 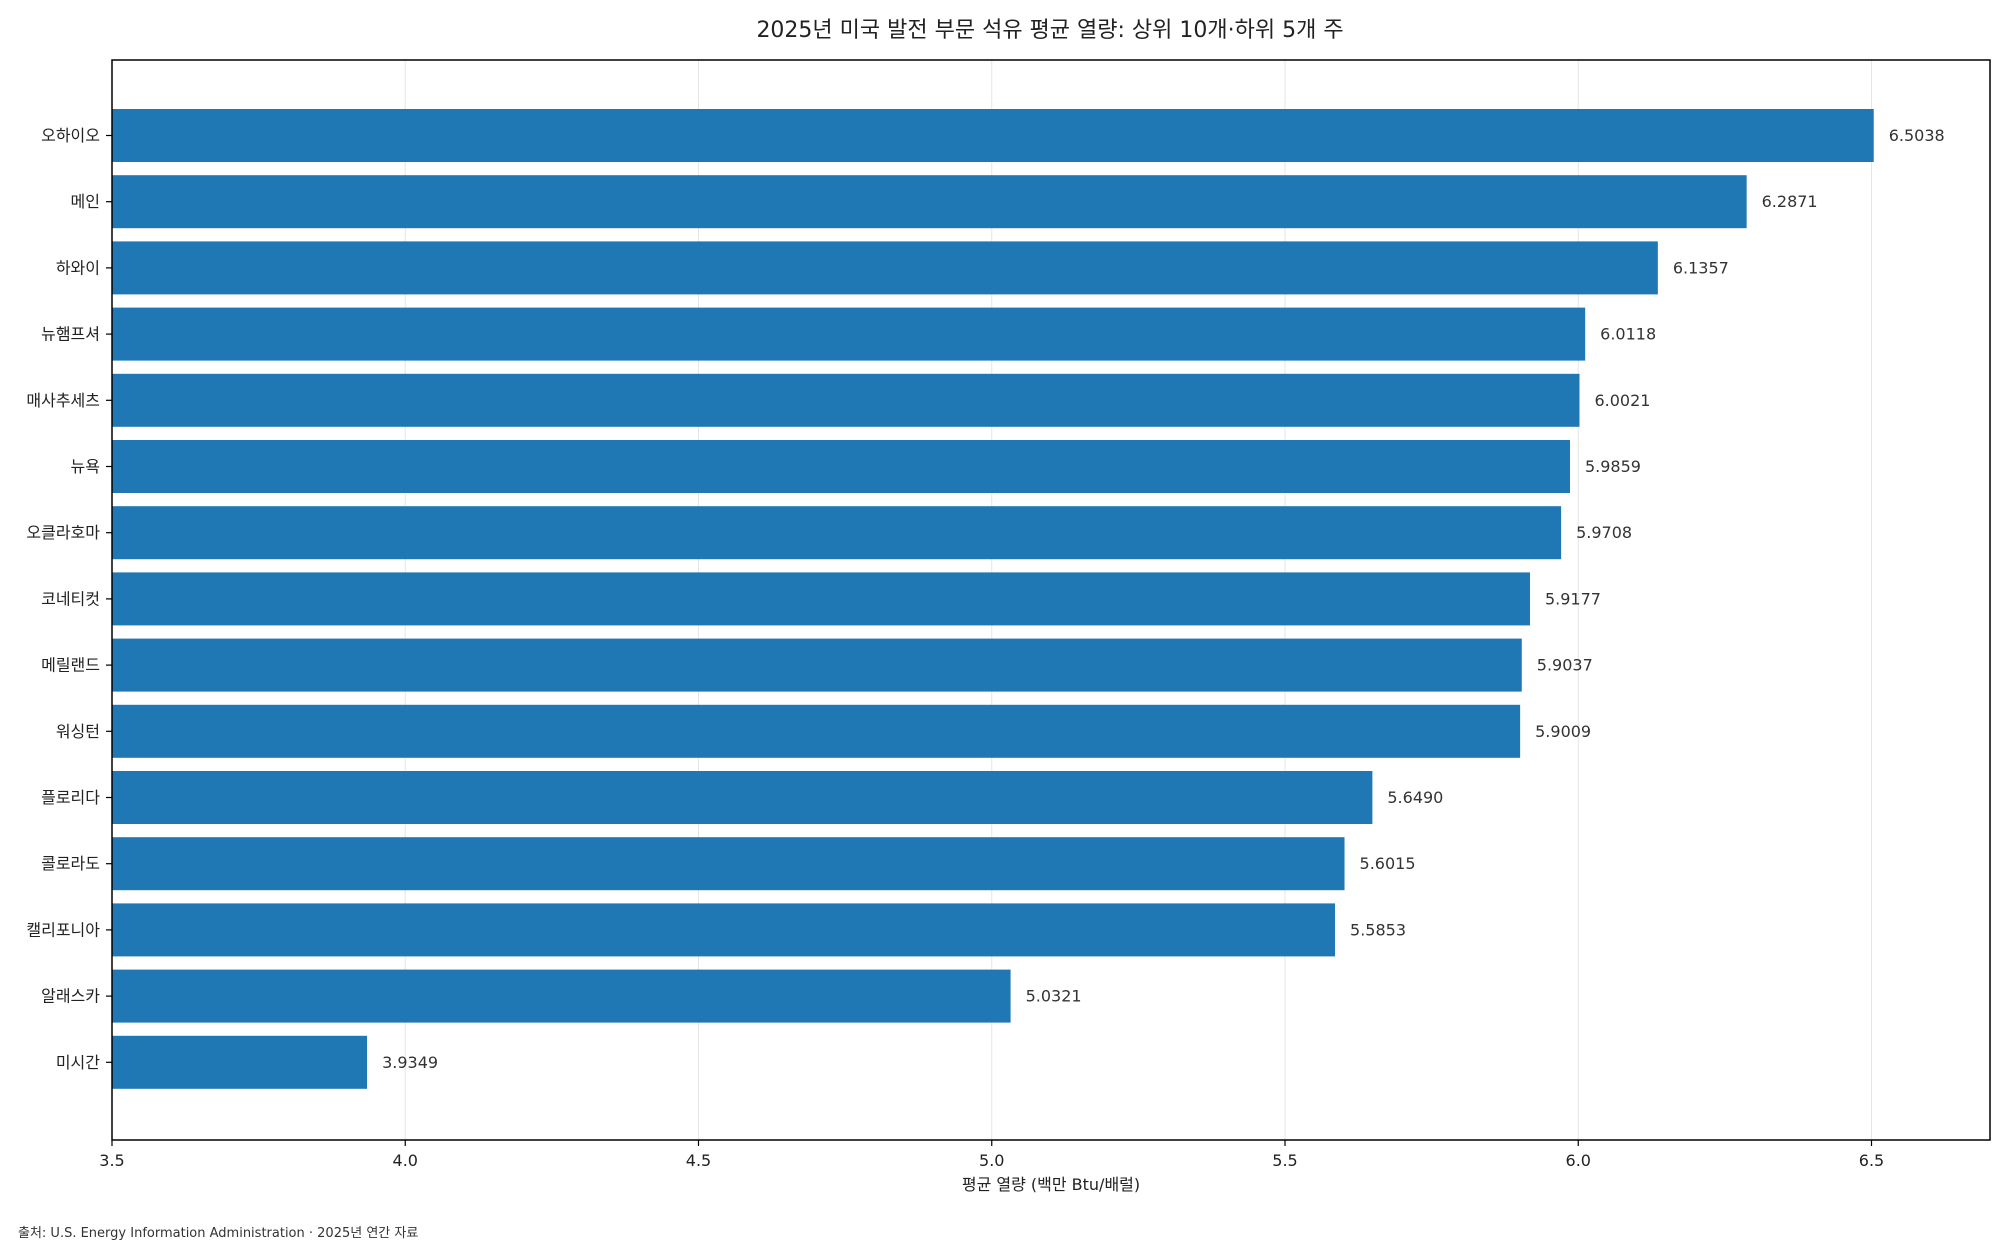 I want to click on value-label: 5.6015, so click(x=1388, y=863).